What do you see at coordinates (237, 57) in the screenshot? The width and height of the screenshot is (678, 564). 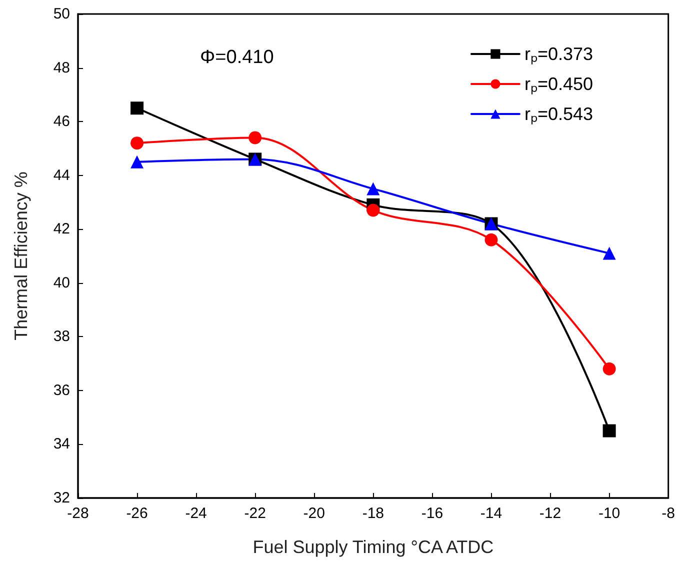 I see `annotation: Φ=0.410` at bounding box center [237, 57].